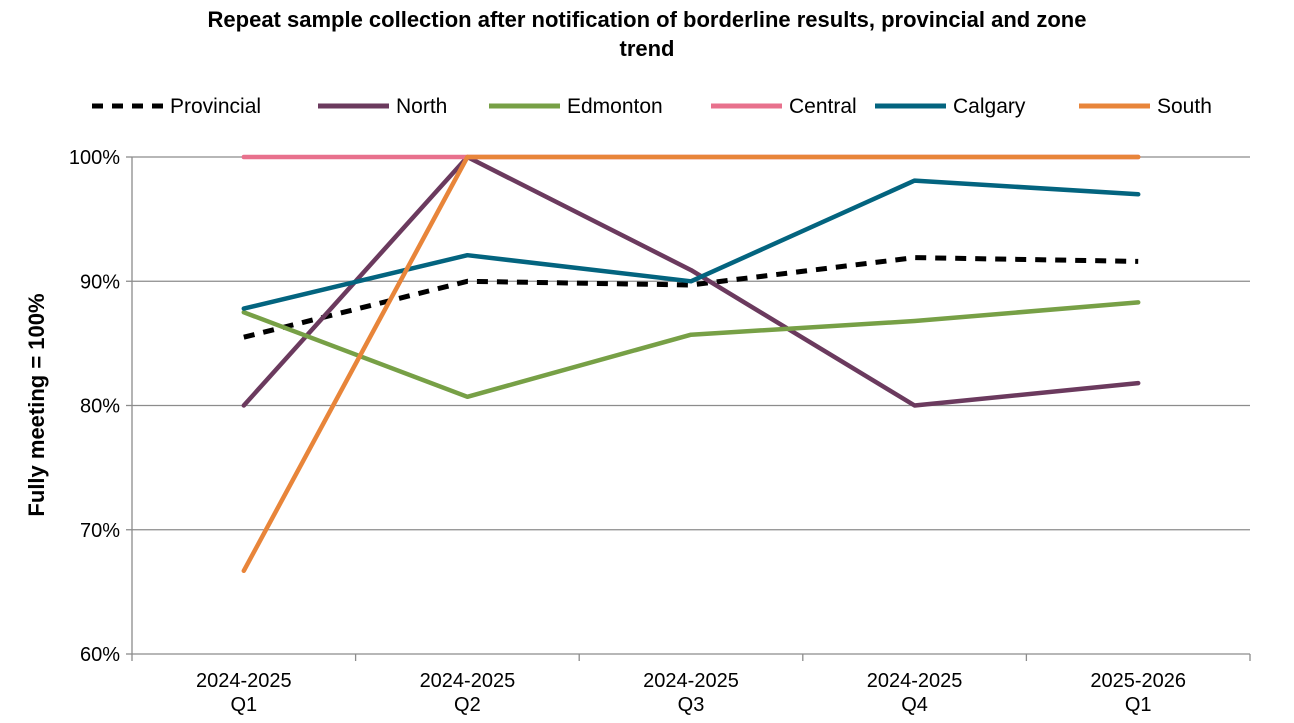  I want to click on x-tick-label: 2024-2025 Q1, so click(244, 693).